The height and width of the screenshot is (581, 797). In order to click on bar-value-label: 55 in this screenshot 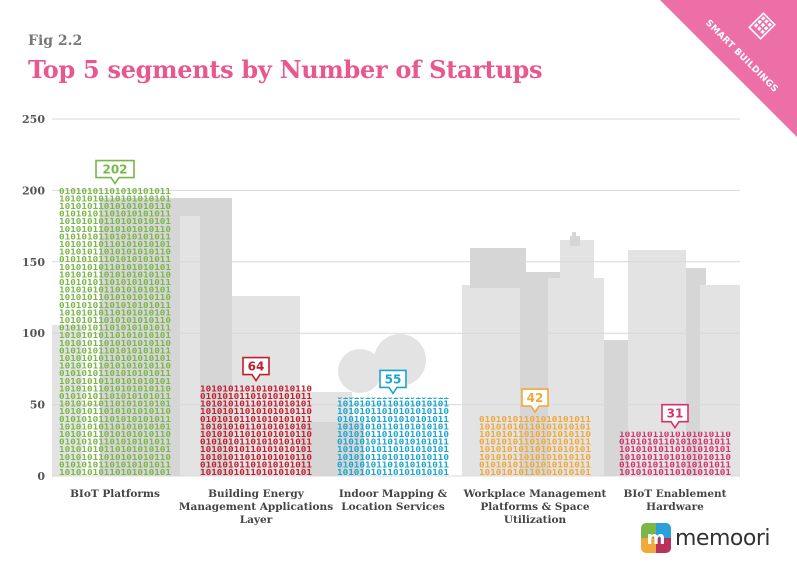, I will do `click(393, 379)`.